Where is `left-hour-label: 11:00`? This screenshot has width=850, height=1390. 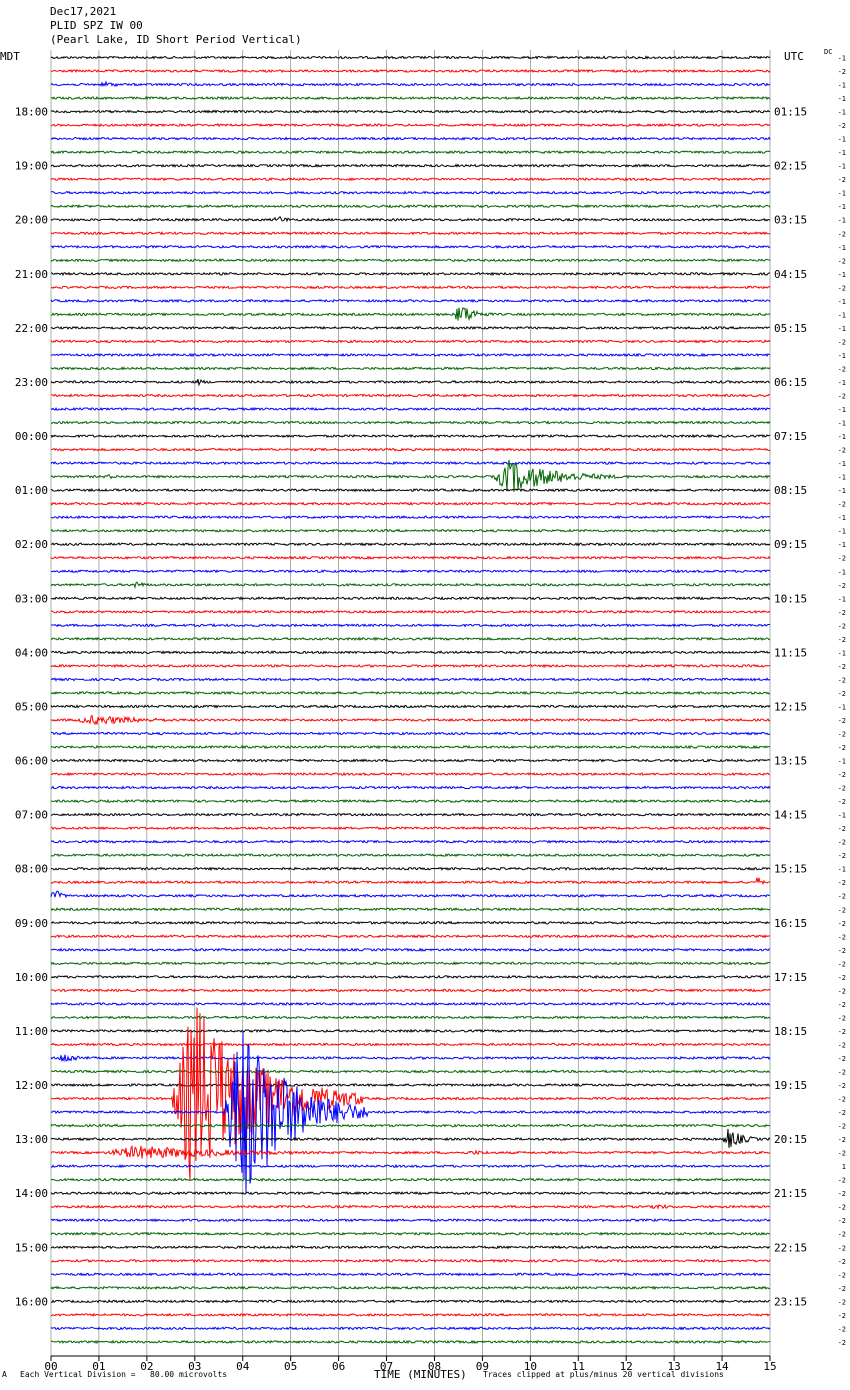 left-hour-label: 11:00 is located at coordinates (31, 1031).